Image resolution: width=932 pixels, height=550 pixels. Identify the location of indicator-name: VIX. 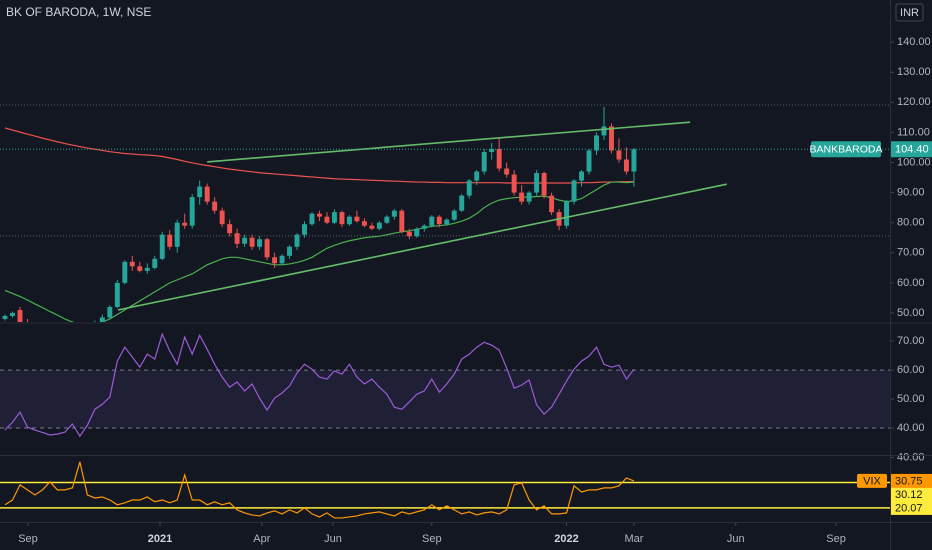
(872, 481).